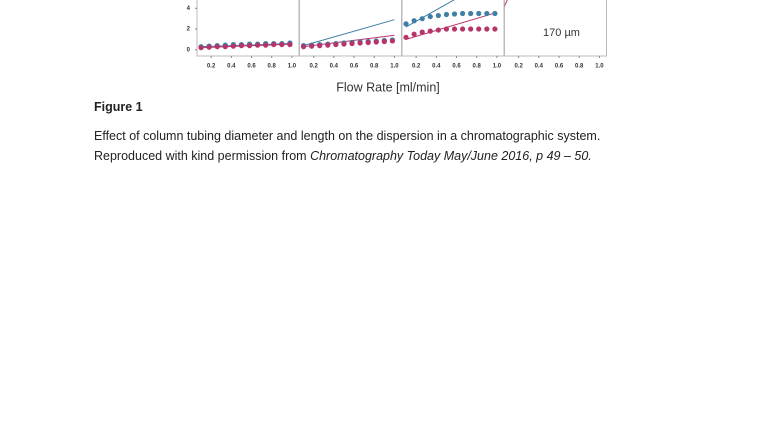  What do you see at coordinates (189, 30) in the screenshot?
I see `y-tick-label: 2` at bounding box center [189, 30].